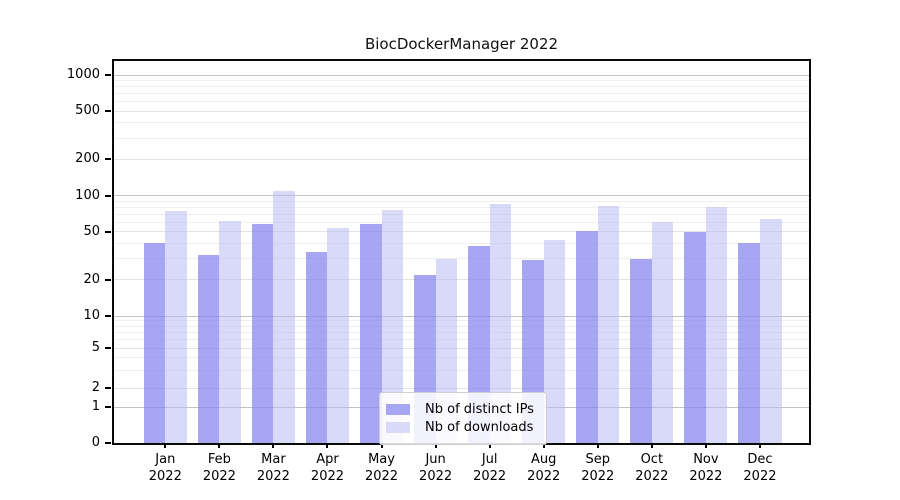 Image resolution: width=900 pixels, height=500 pixels. I want to click on bar-aug-downloads, so click(554, 341).